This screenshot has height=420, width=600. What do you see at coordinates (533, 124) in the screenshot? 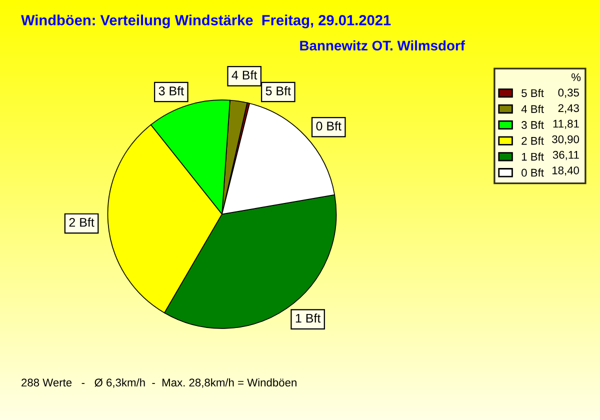
I see `legend-label: 3 Bft` at bounding box center [533, 124].